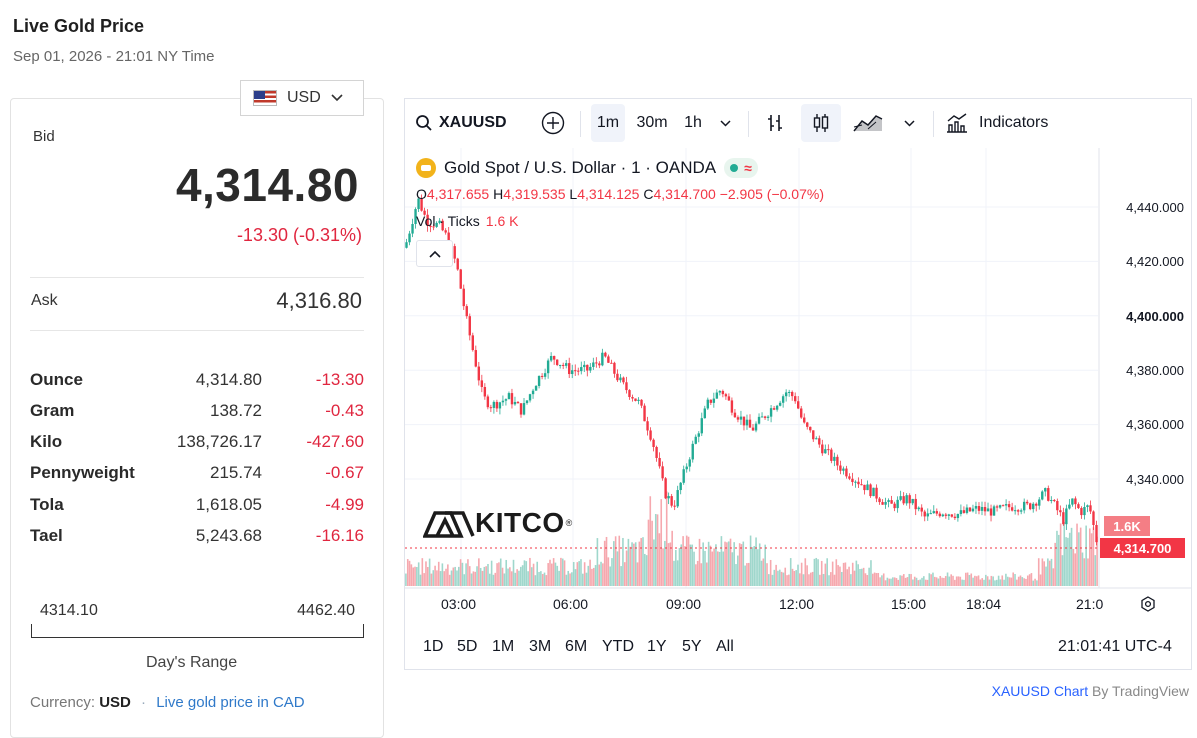  Describe the element at coordinates (587, 168) in the screenshot. I see `chart-legend: Gold Spot / U.S. Dollar · 1 · OANDA ≈` at that location.